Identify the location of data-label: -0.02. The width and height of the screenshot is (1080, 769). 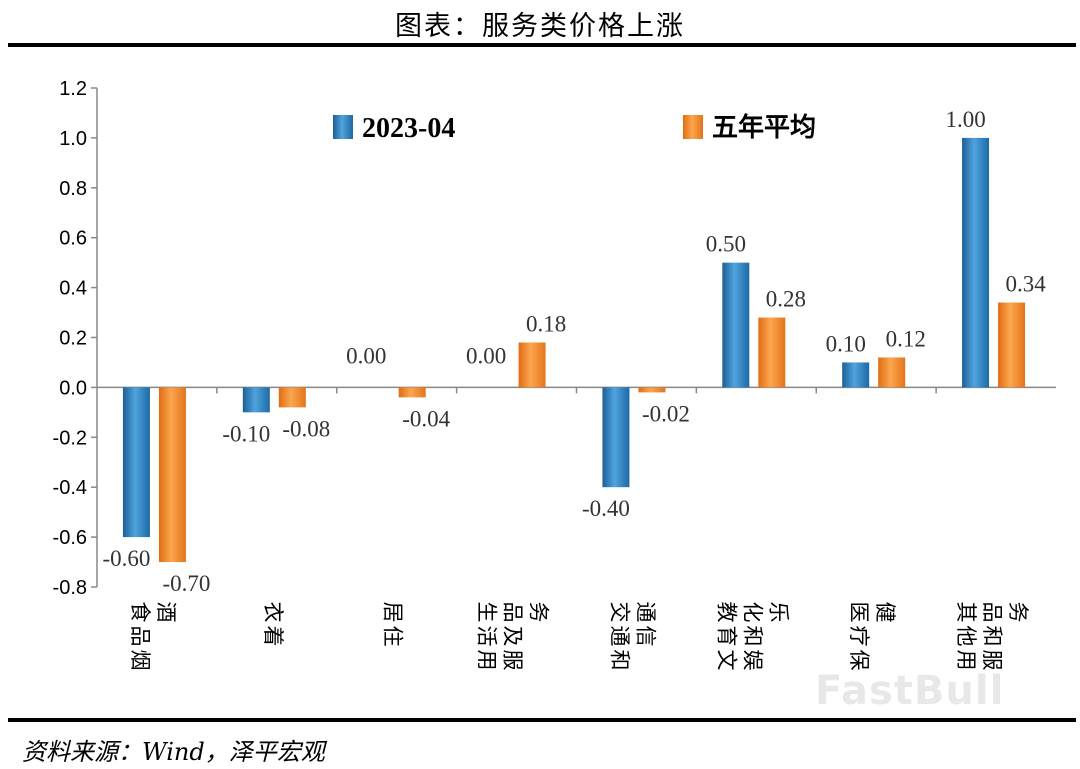
(666, 413).